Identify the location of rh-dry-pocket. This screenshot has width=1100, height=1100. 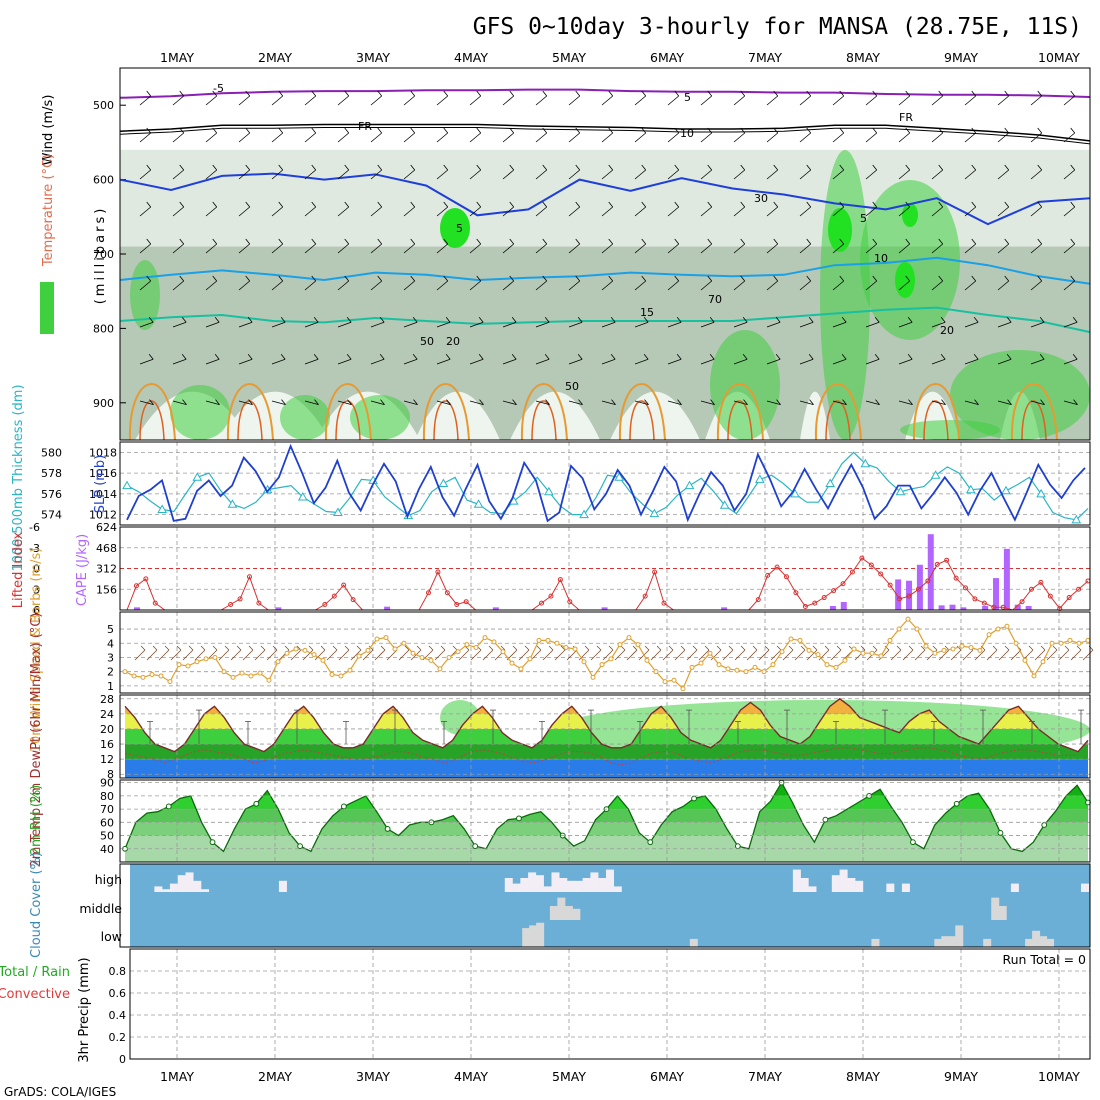
(815, 415).